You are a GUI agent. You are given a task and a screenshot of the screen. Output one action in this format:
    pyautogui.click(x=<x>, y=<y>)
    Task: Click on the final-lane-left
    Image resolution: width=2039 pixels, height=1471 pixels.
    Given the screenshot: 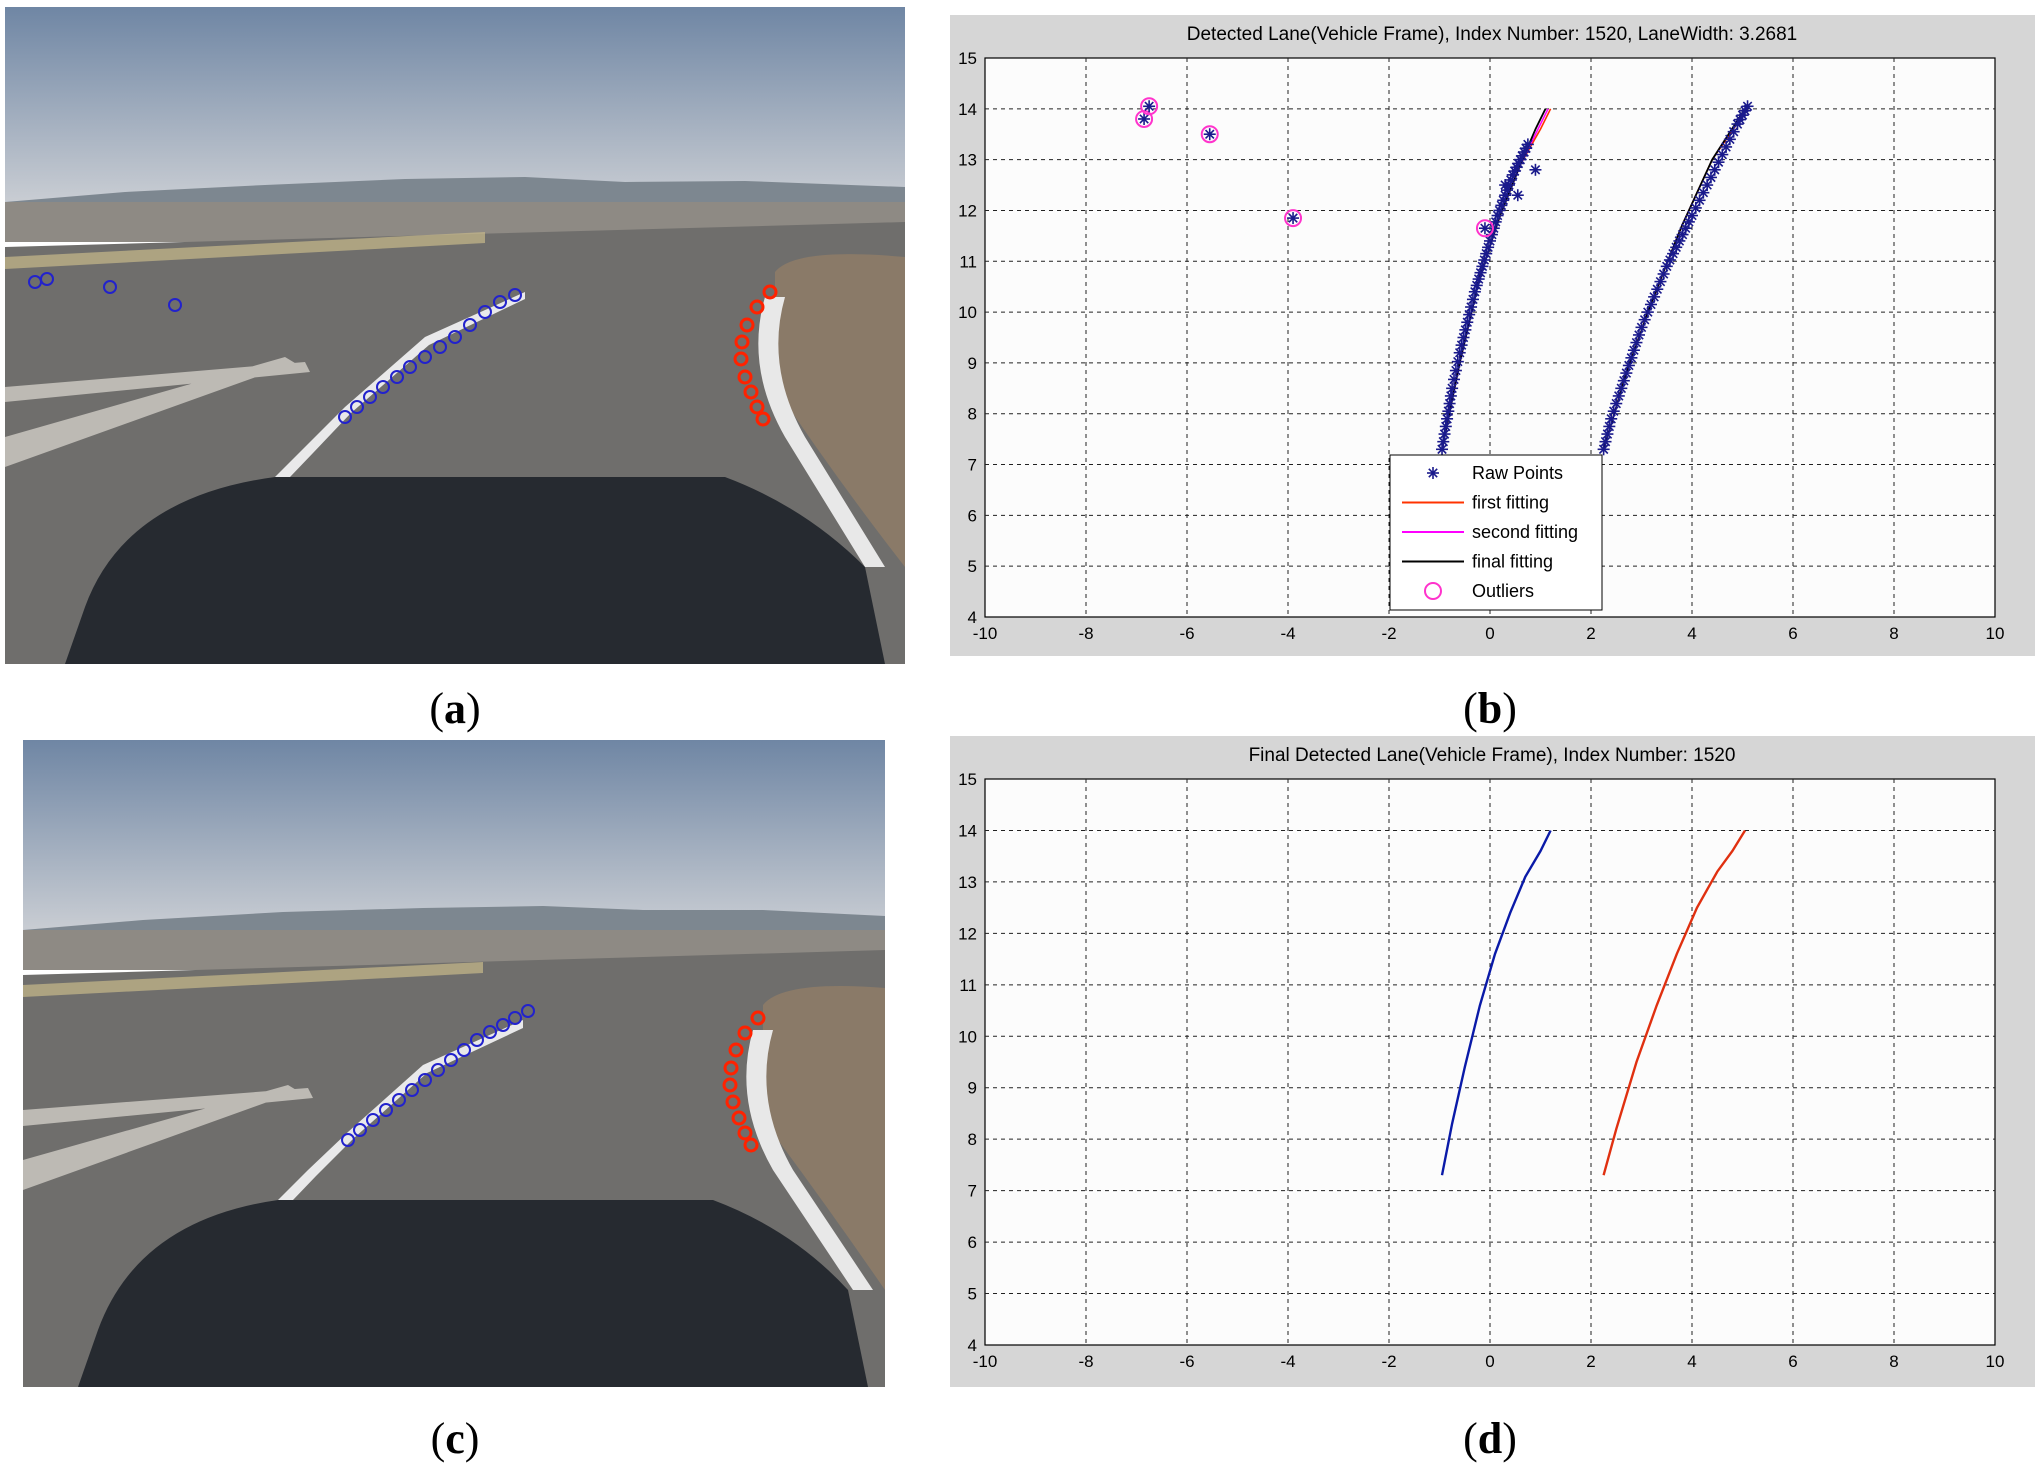 What is the action you would take?
    pyautogui.click(x=1496, y=1002)
    